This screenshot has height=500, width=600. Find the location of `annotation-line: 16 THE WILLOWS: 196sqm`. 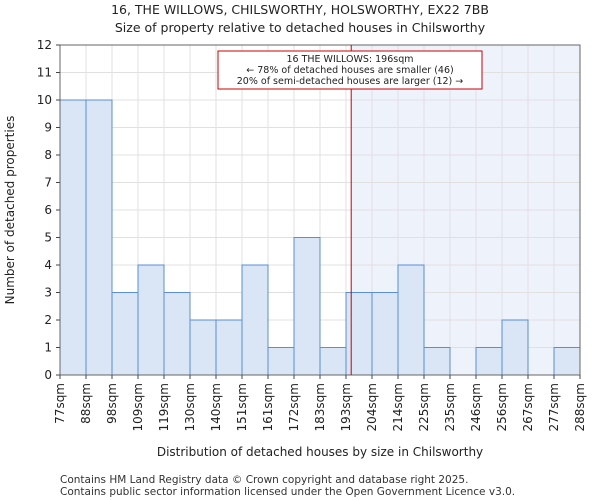

annotation-line: 16 THE WILLOWS: 196sqm is located at coordinates (349, 59).